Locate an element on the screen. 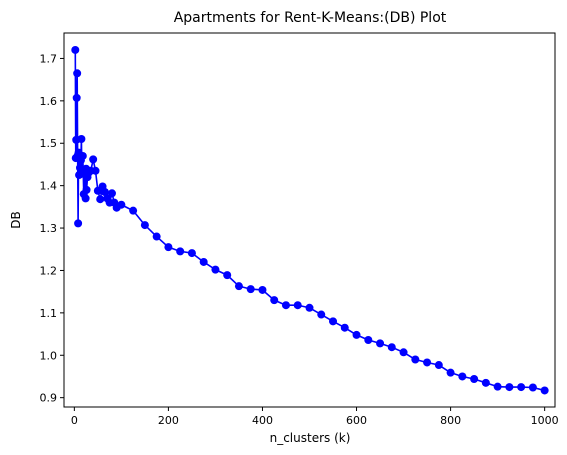  y-tick-label: 1.5 is located at coordinates (49, 143).